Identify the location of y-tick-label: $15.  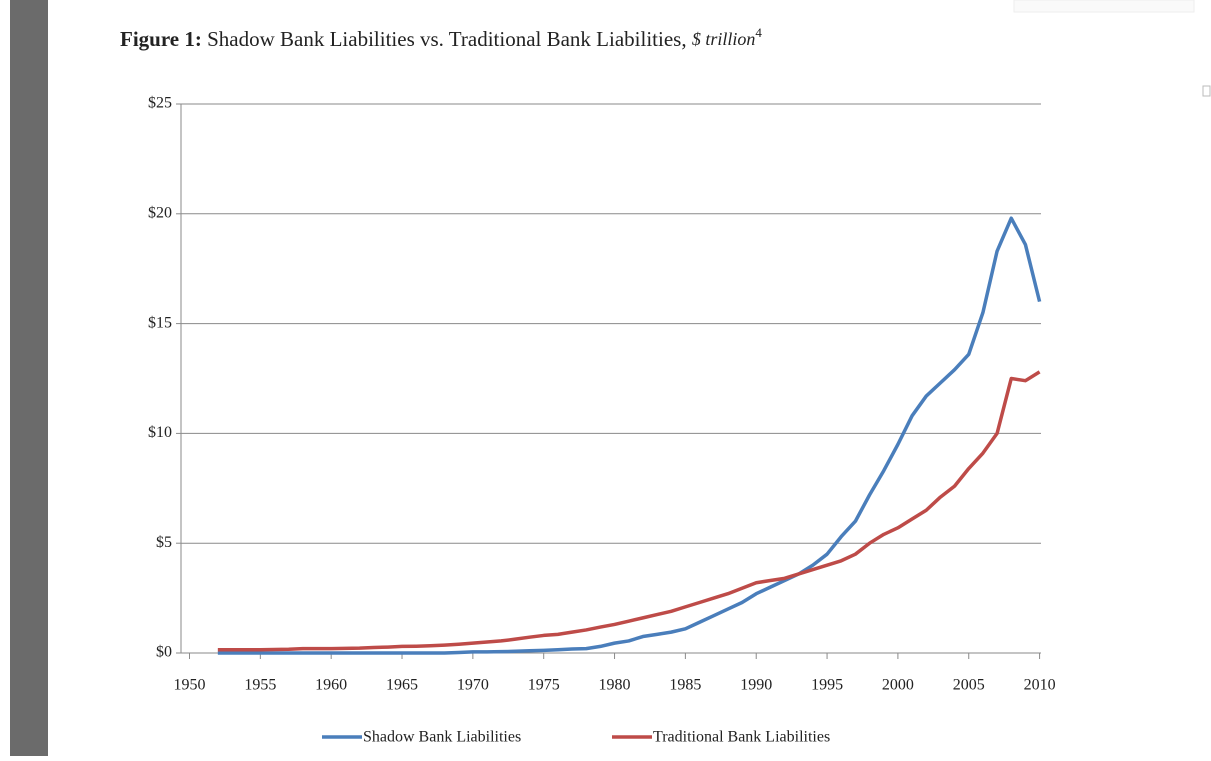
(160, 322).